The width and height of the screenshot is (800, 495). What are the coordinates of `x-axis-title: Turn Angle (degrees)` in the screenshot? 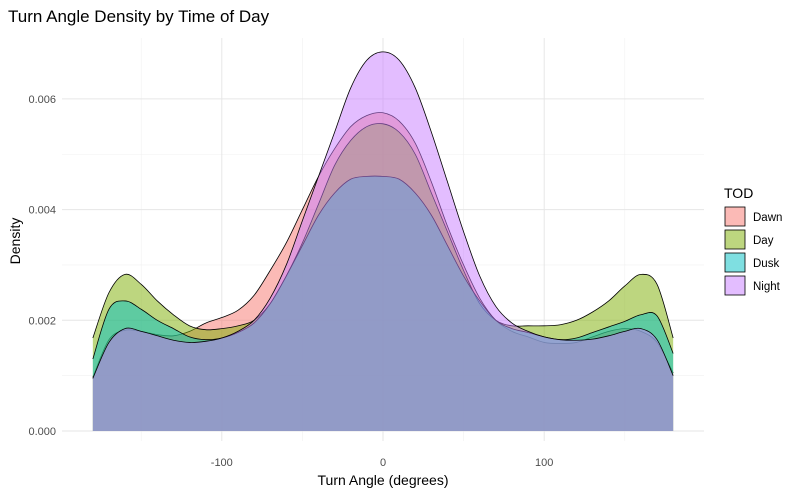 It's located at (383, 480).